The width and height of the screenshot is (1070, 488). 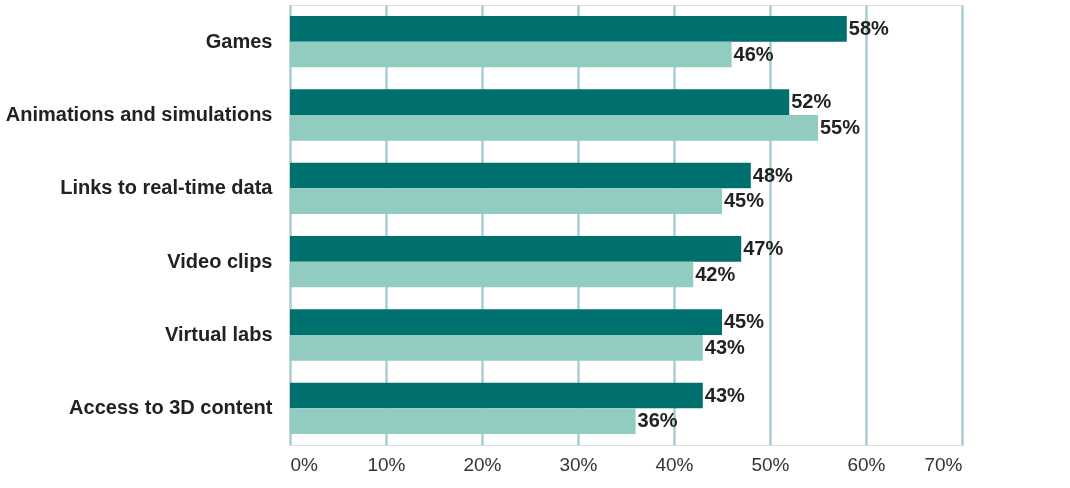 What do you see at coordinates (304, 464) in the screenshot?
I see `x-tick-label: 0%` at bounding box center [304, 464].